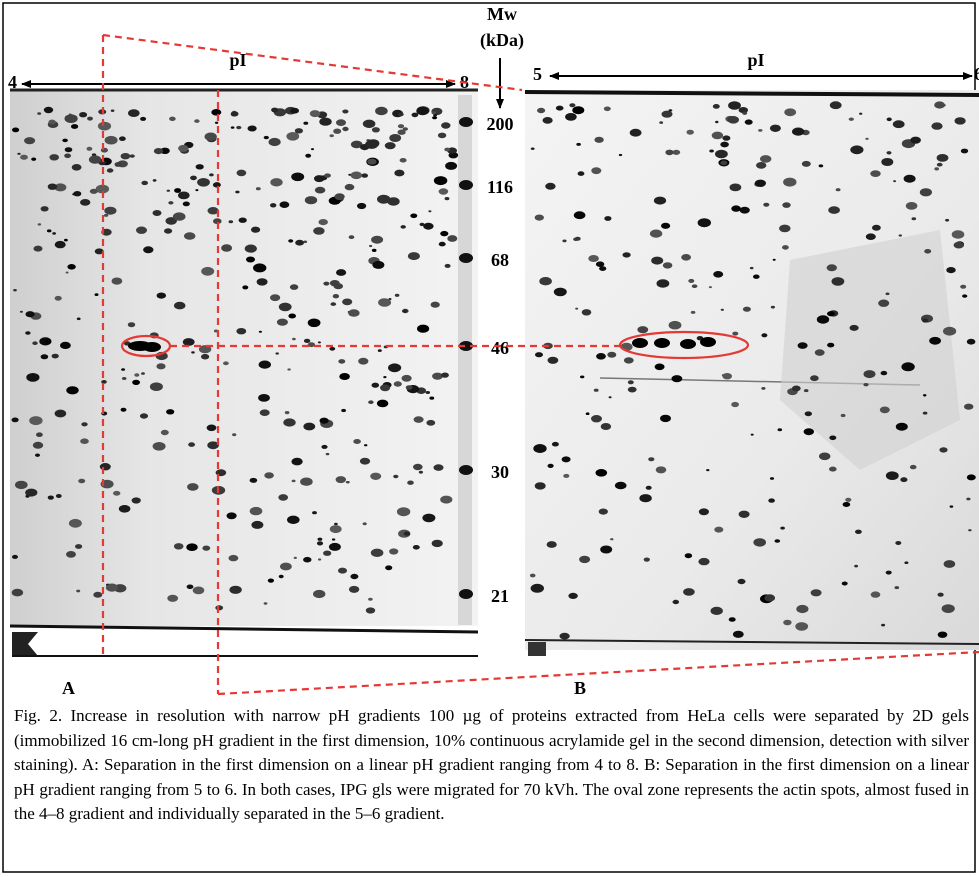  What do you see at coordinates (146, 346) in the screenshot?
I see `actin-oval-a` at bounding box center [146, 346].